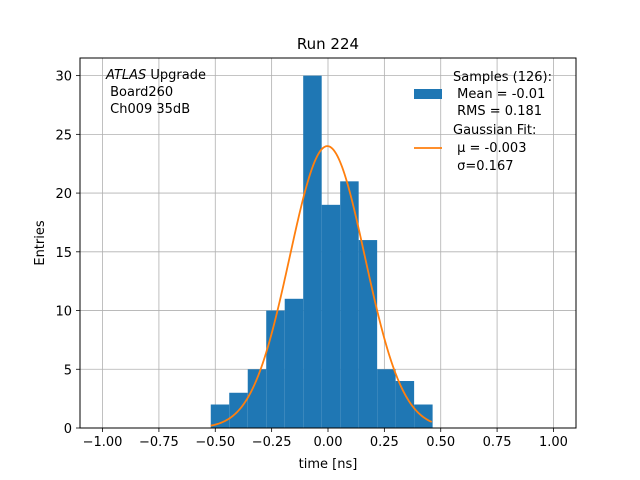  I want to click on y-tick-label: 10, so click(63, 312).